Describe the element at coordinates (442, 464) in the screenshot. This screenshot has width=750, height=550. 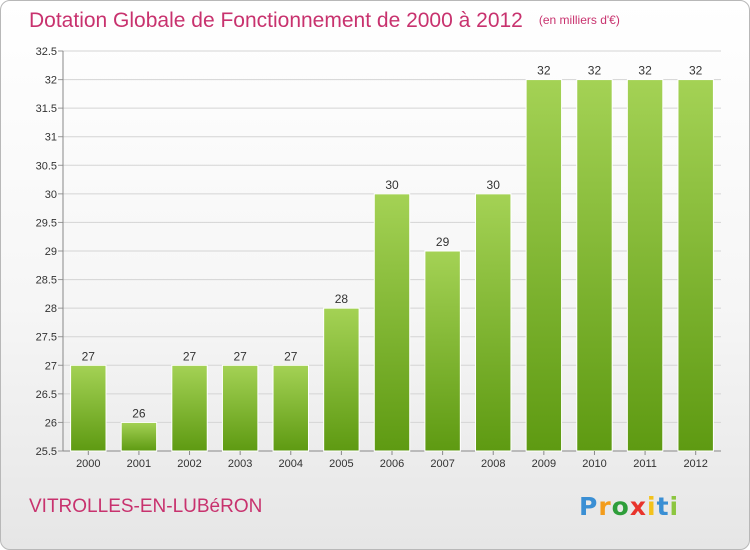
I see `x-tick-label: 2007` at that location.